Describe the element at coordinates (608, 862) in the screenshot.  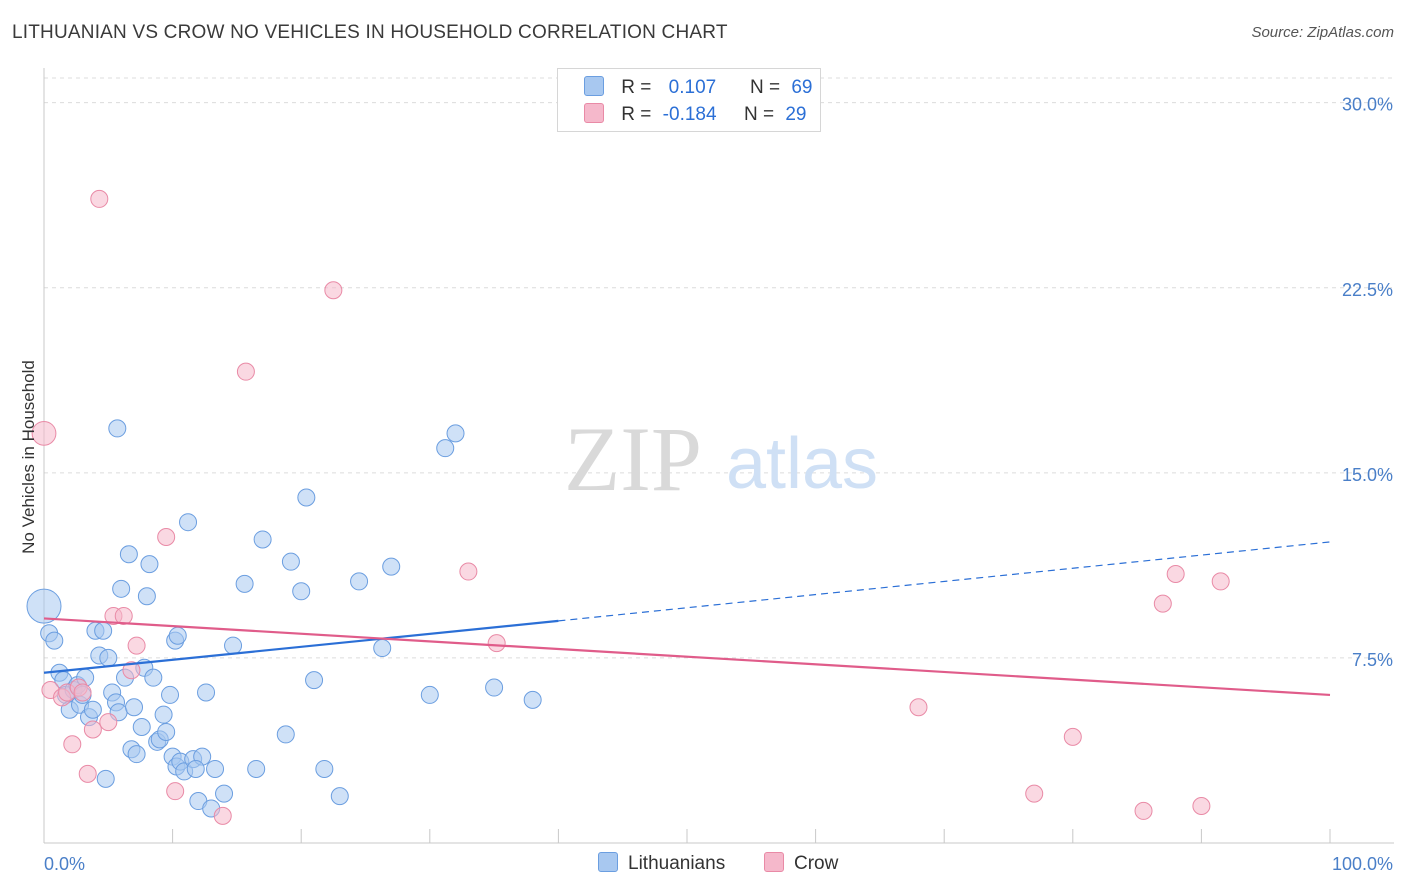
I see `bottom-legend-swatch-lithuanians` at that location.